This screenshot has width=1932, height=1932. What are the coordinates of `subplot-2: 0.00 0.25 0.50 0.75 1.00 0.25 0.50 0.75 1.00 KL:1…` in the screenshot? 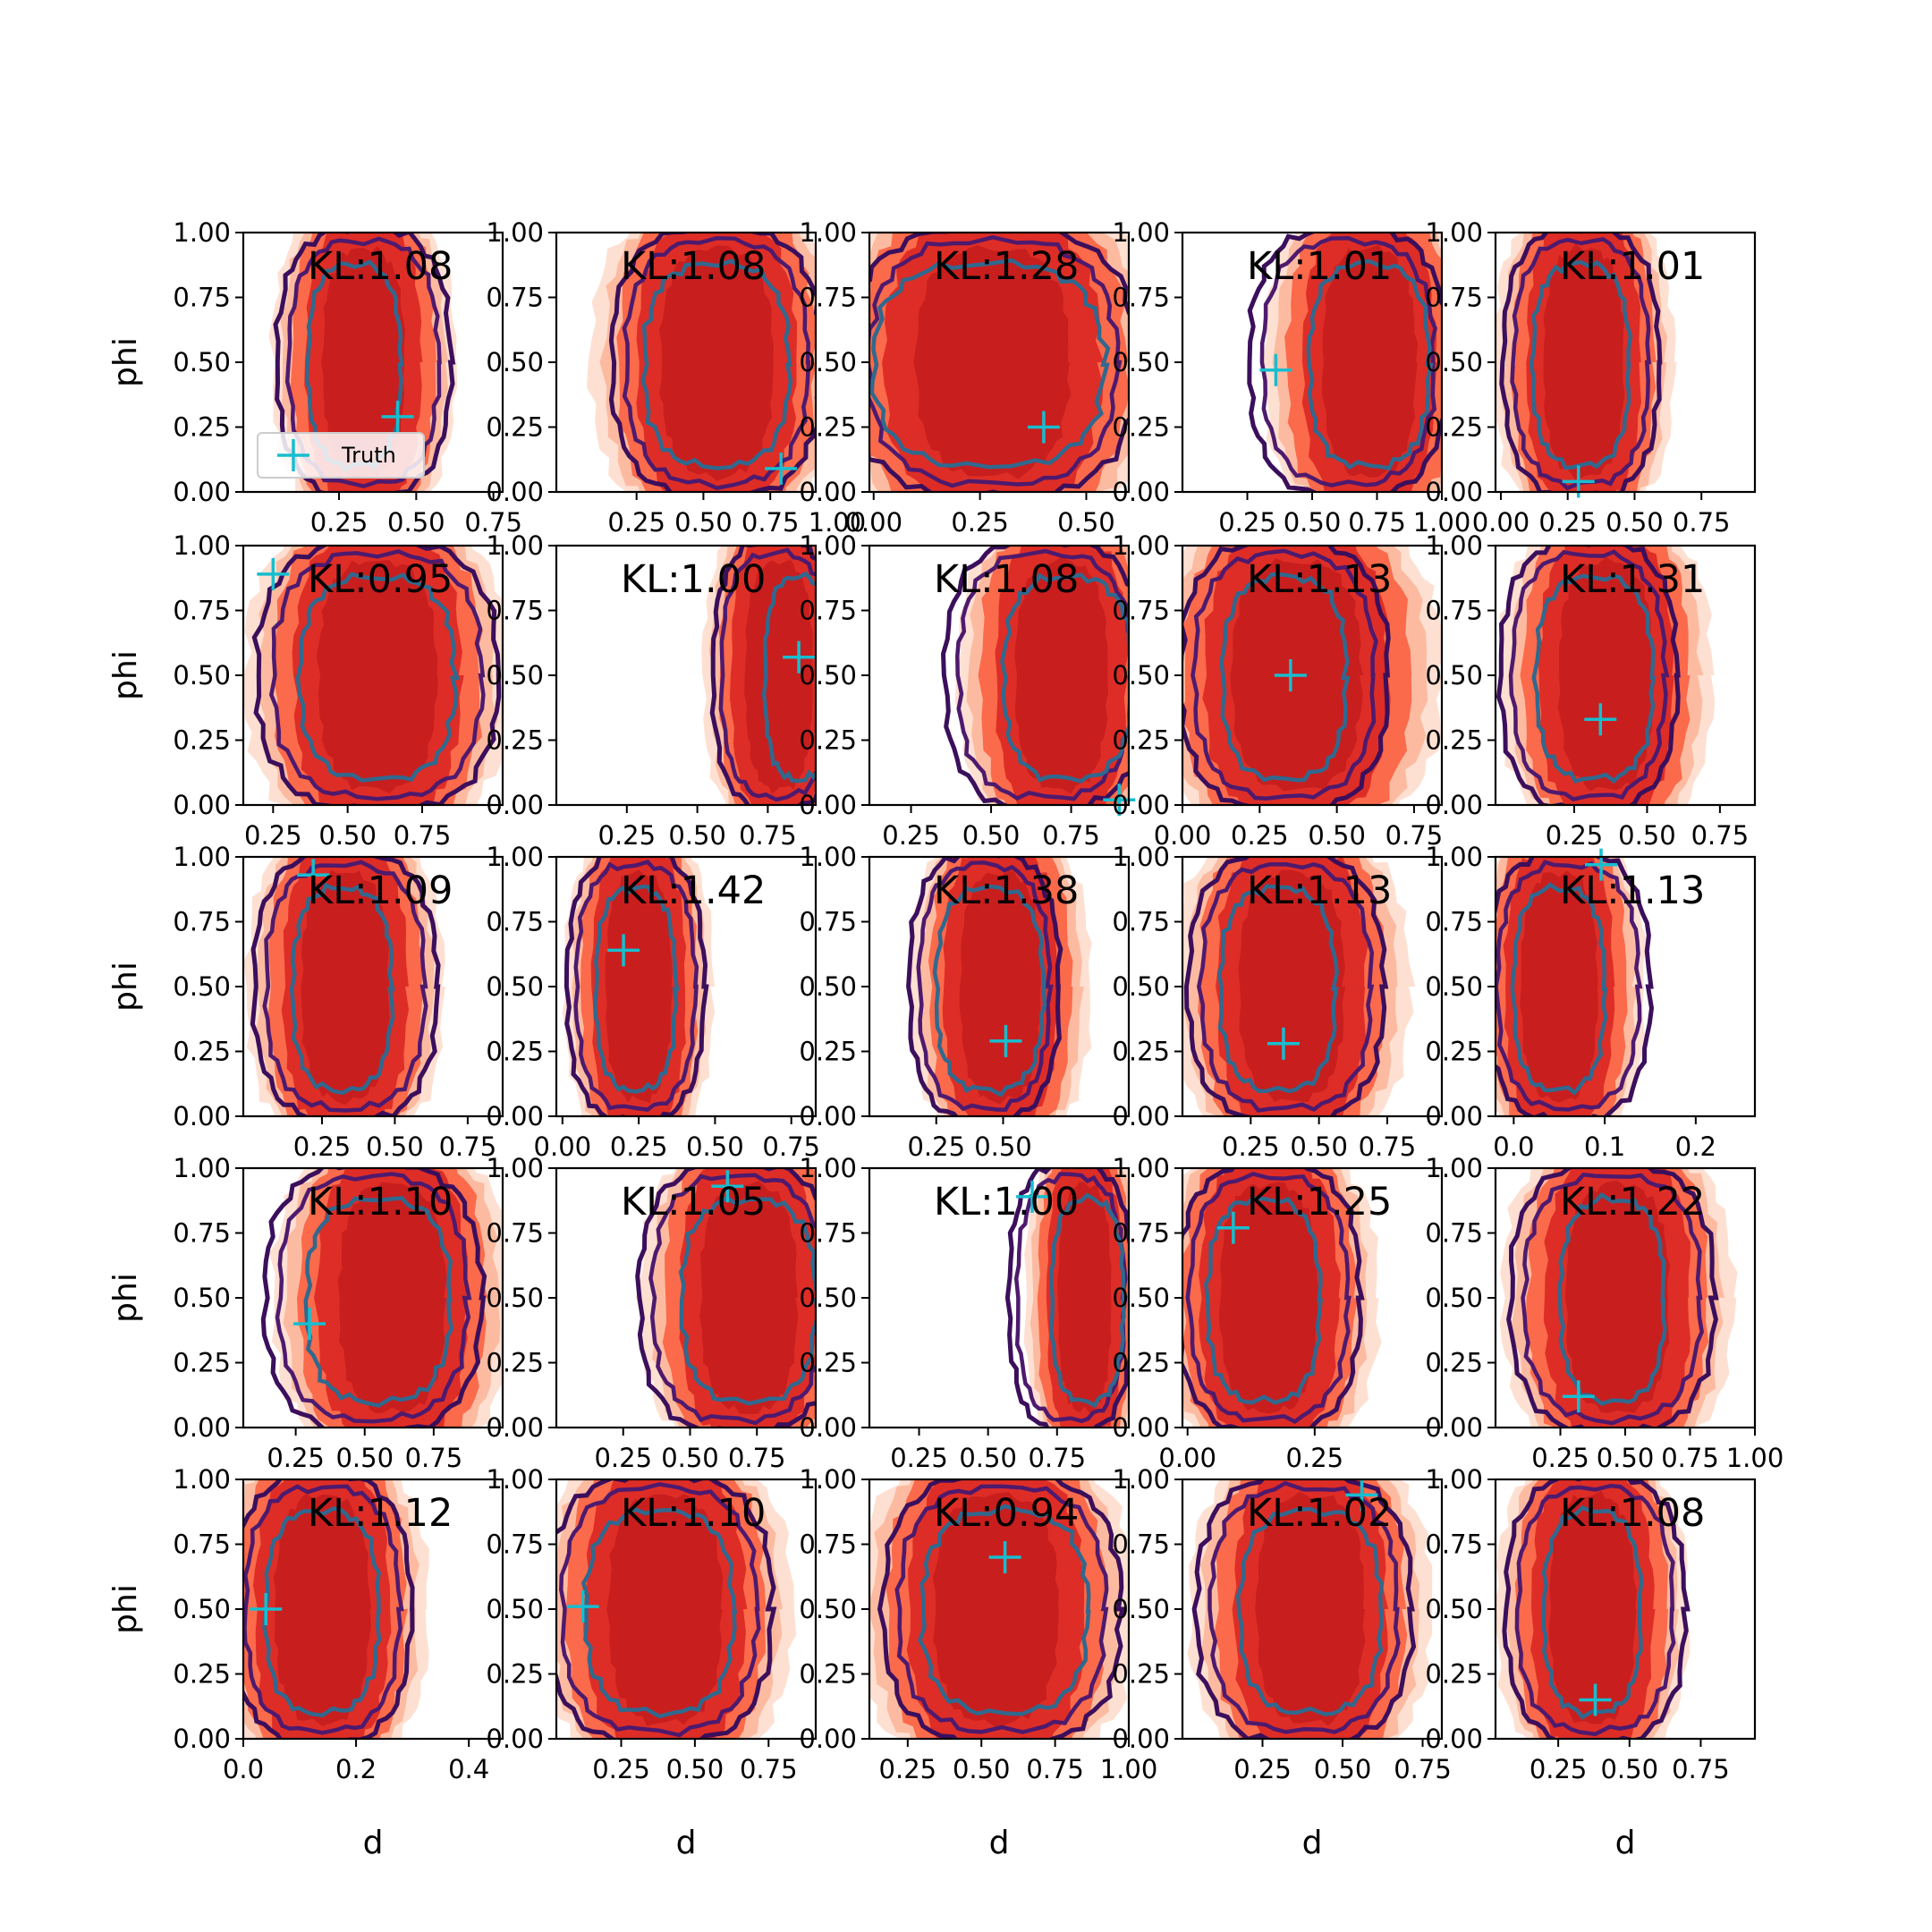 It's located at (676, 377).